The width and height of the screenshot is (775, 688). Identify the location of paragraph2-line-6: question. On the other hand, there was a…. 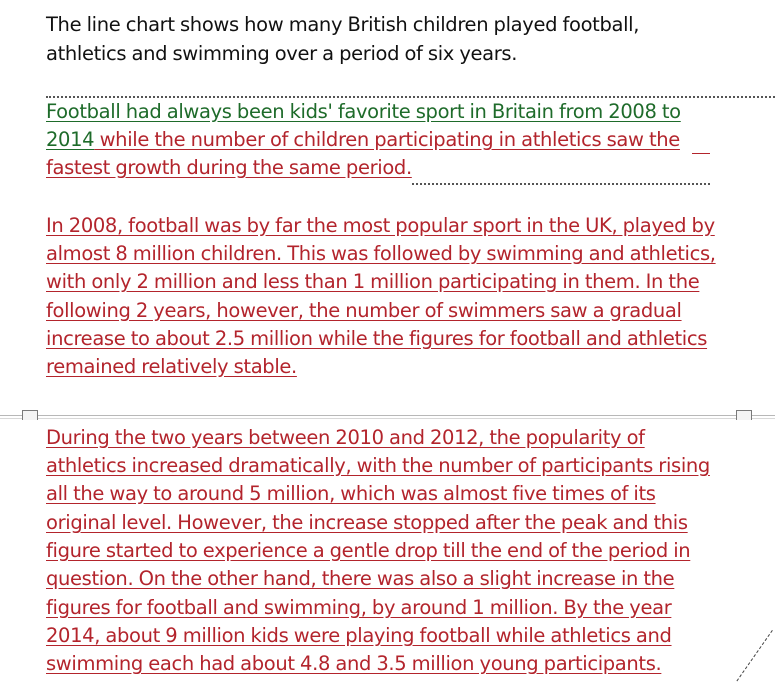
(360, 578).